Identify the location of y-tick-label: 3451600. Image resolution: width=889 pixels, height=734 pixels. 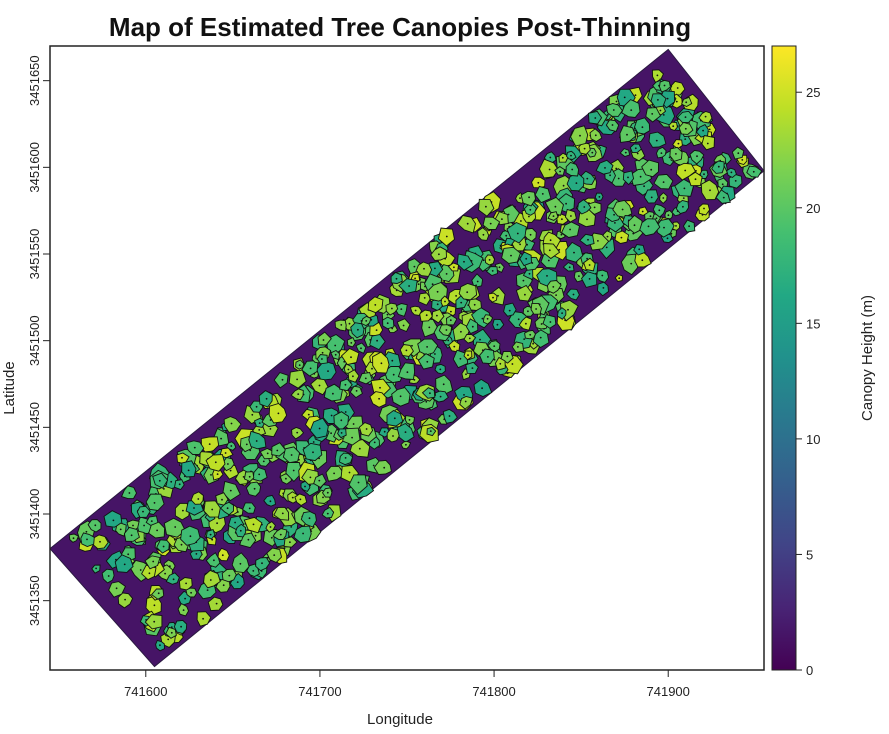
(34, 167).